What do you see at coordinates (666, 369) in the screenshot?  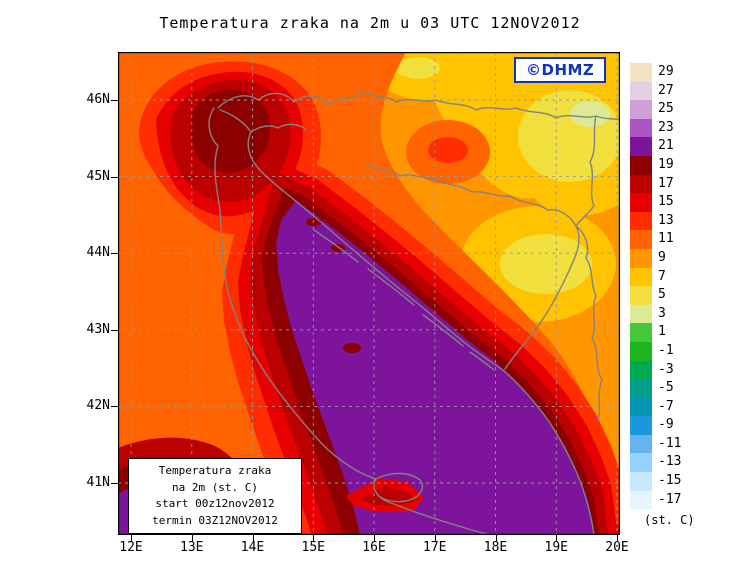 I see `legend-value: -3` at bounding box center [666, 369].